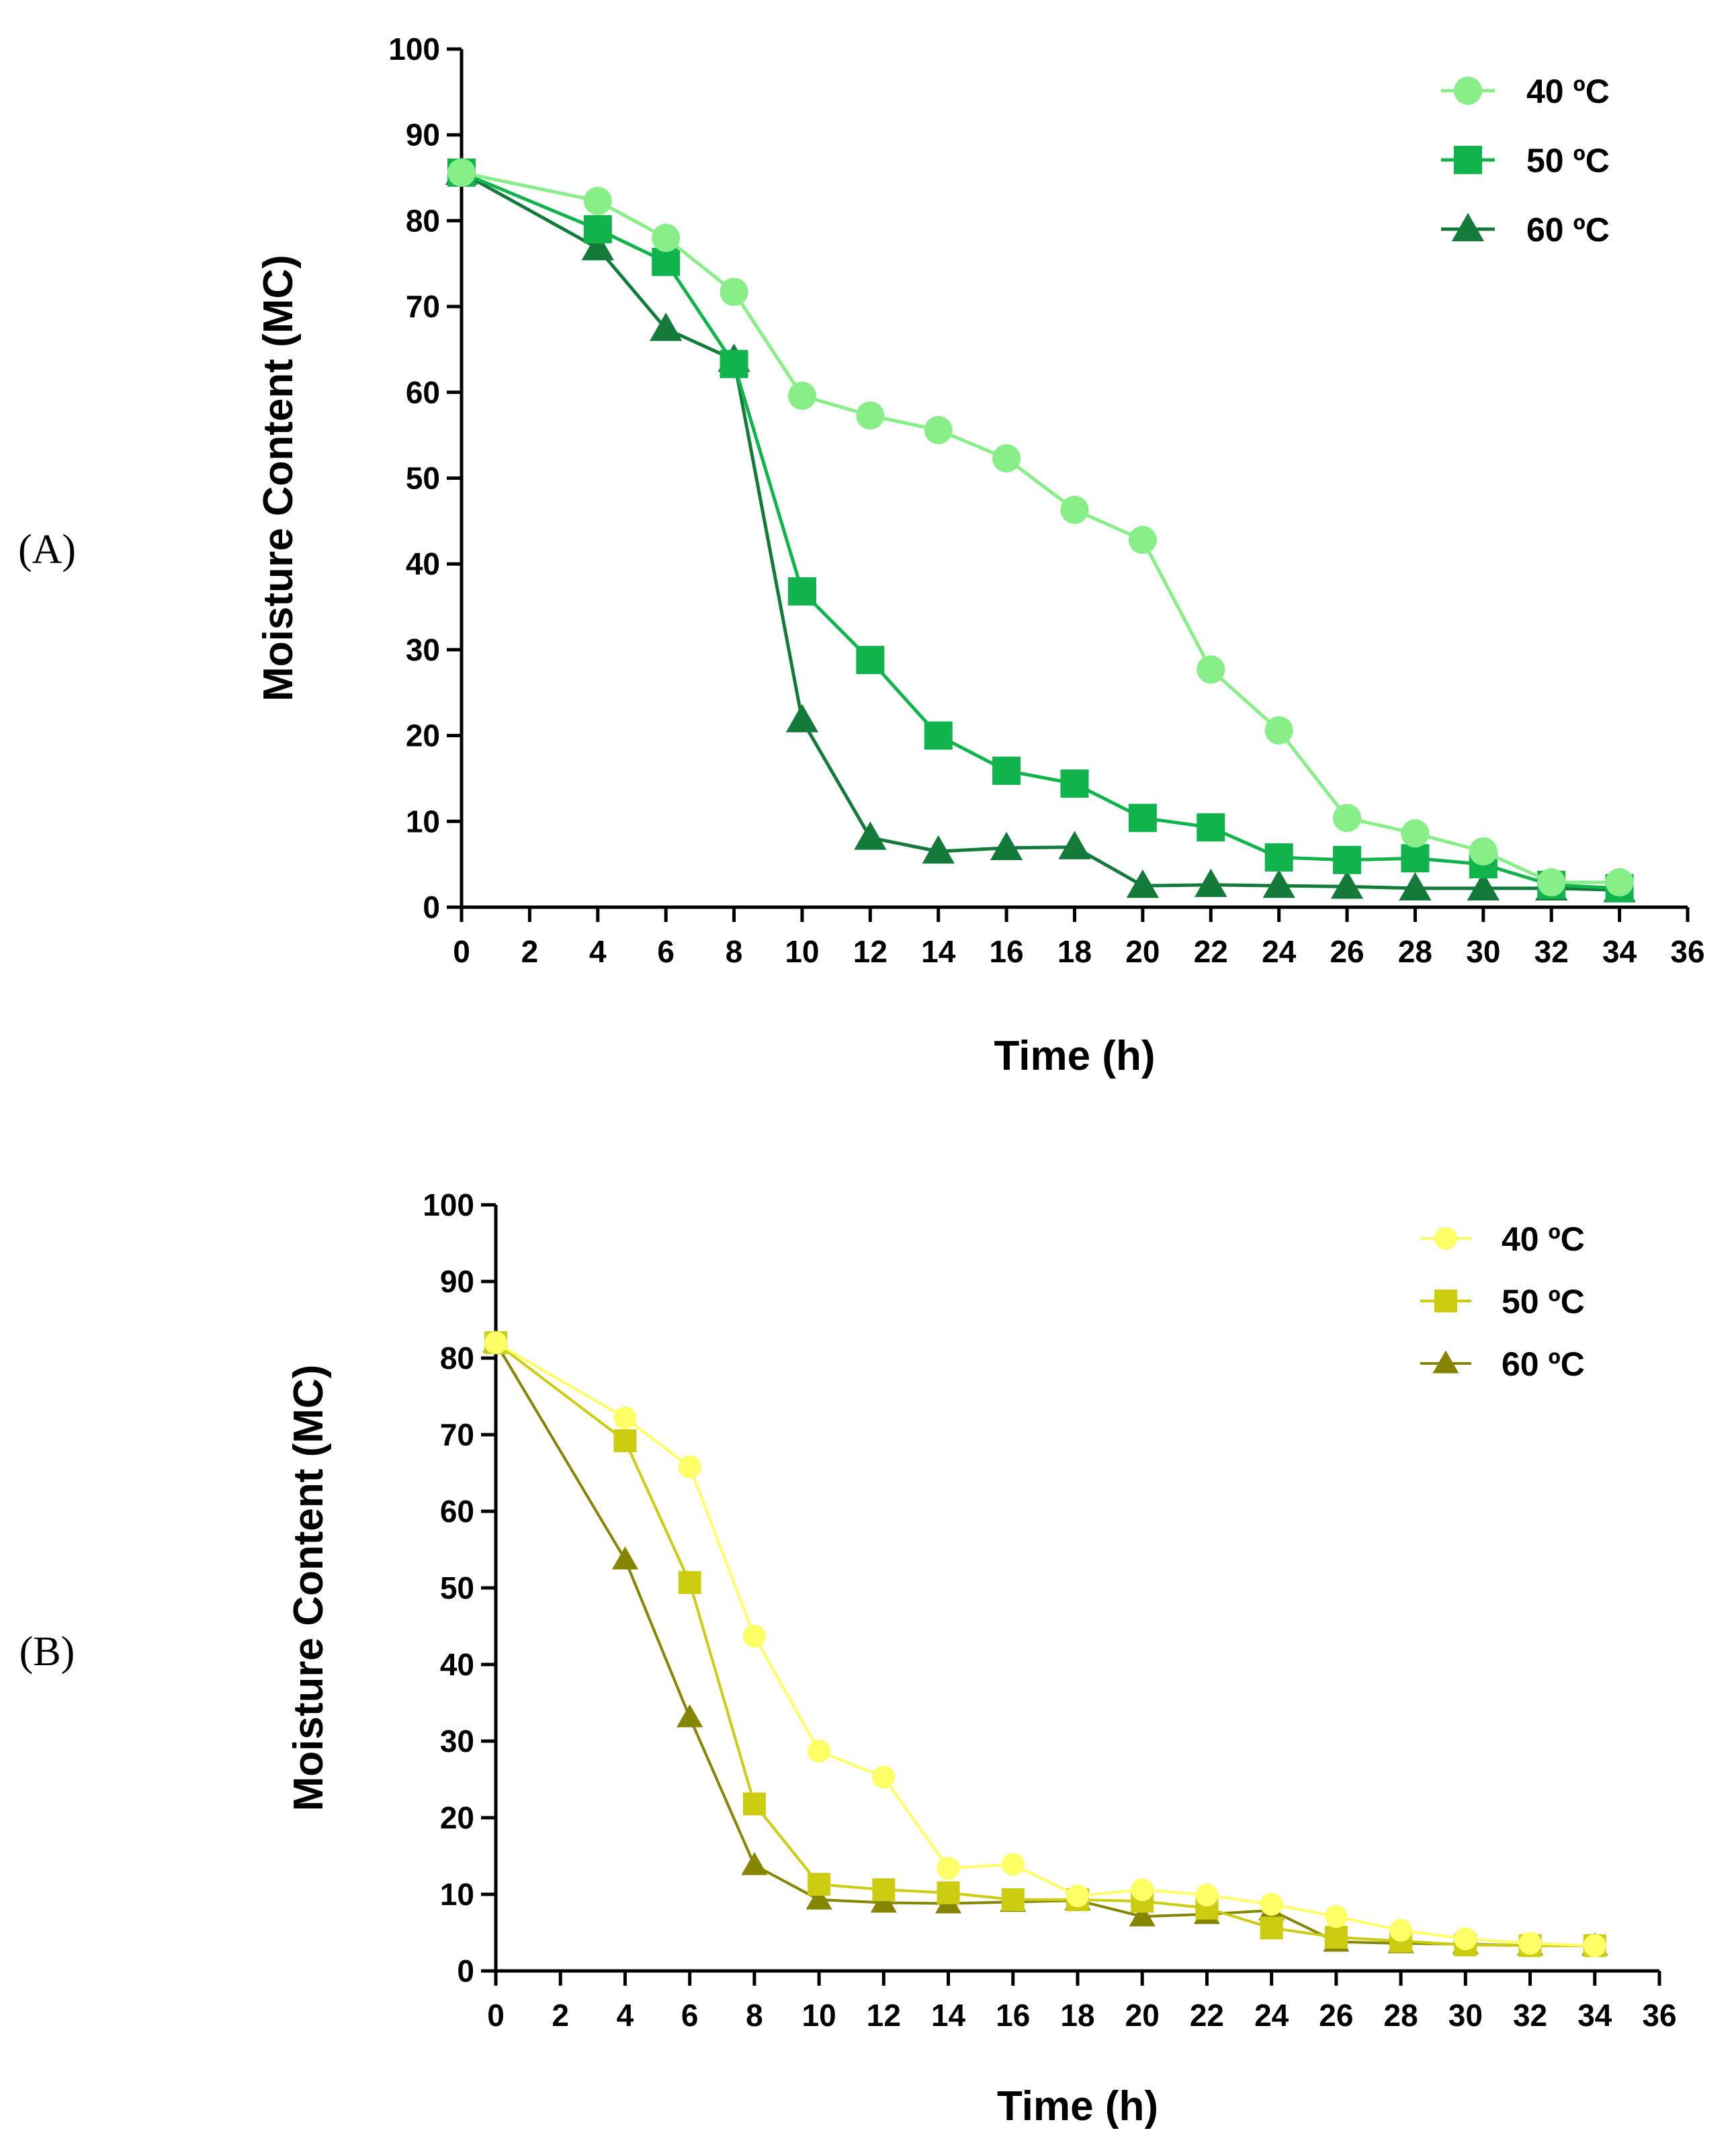  Describe the element at coordinates (496, 2016) in the screenshot. I see `x-tick-label: 0` at that location.